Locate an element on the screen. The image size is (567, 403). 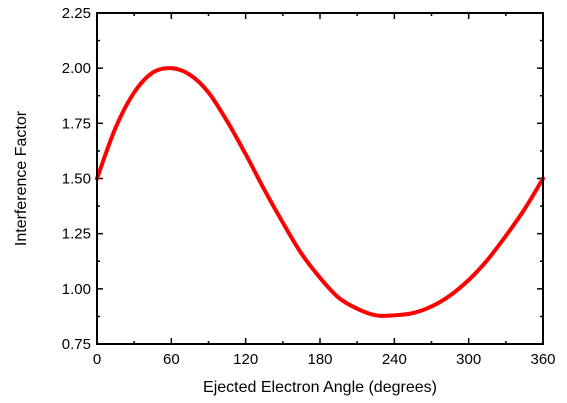
x-tick-label: 120 is located at coordinates (245, 359).